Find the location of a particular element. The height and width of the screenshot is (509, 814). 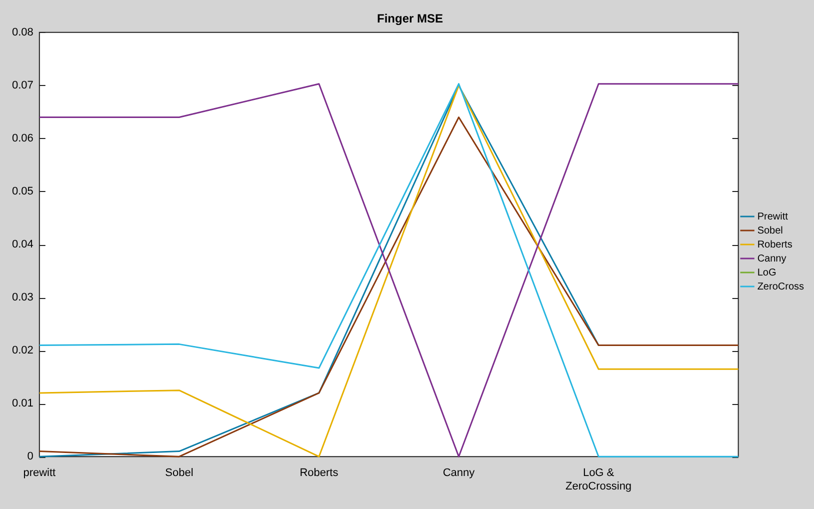

legend-label: Canny is located at coordinates (771, 258).